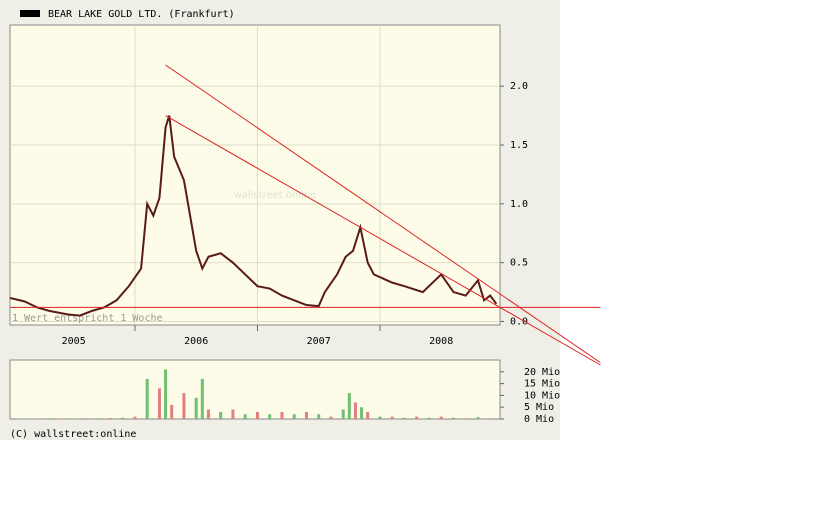  Describe the element at coordinates (539, 419) in the screenshot. I see `y-tick-label: 0 Mio` at that location.